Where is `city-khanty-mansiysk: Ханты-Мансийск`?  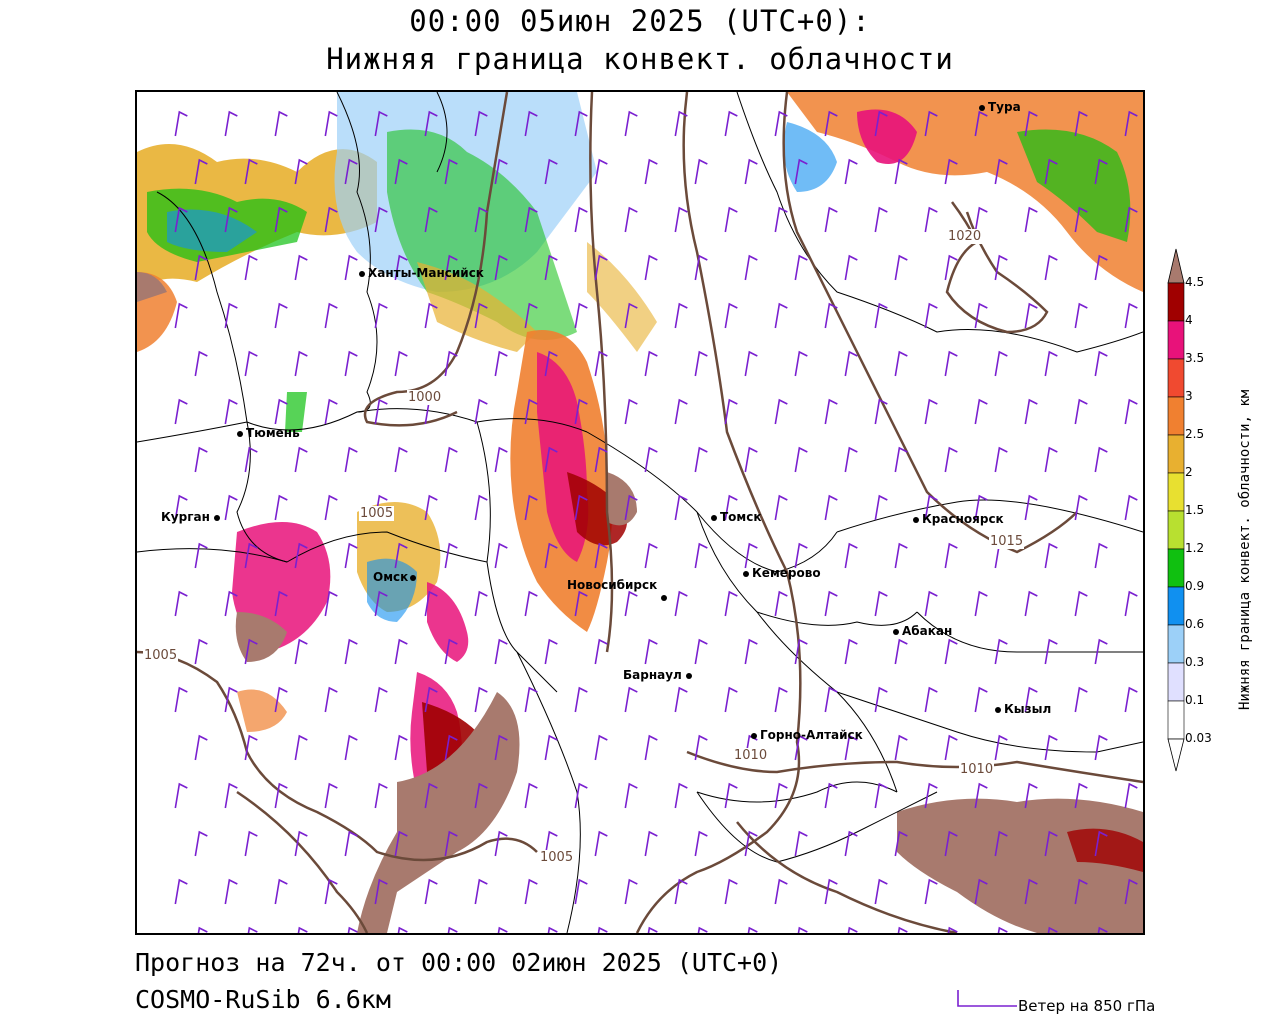 city-khanty-mansiysk: Ханты-Мансийск is located at coordinates (421, 273).